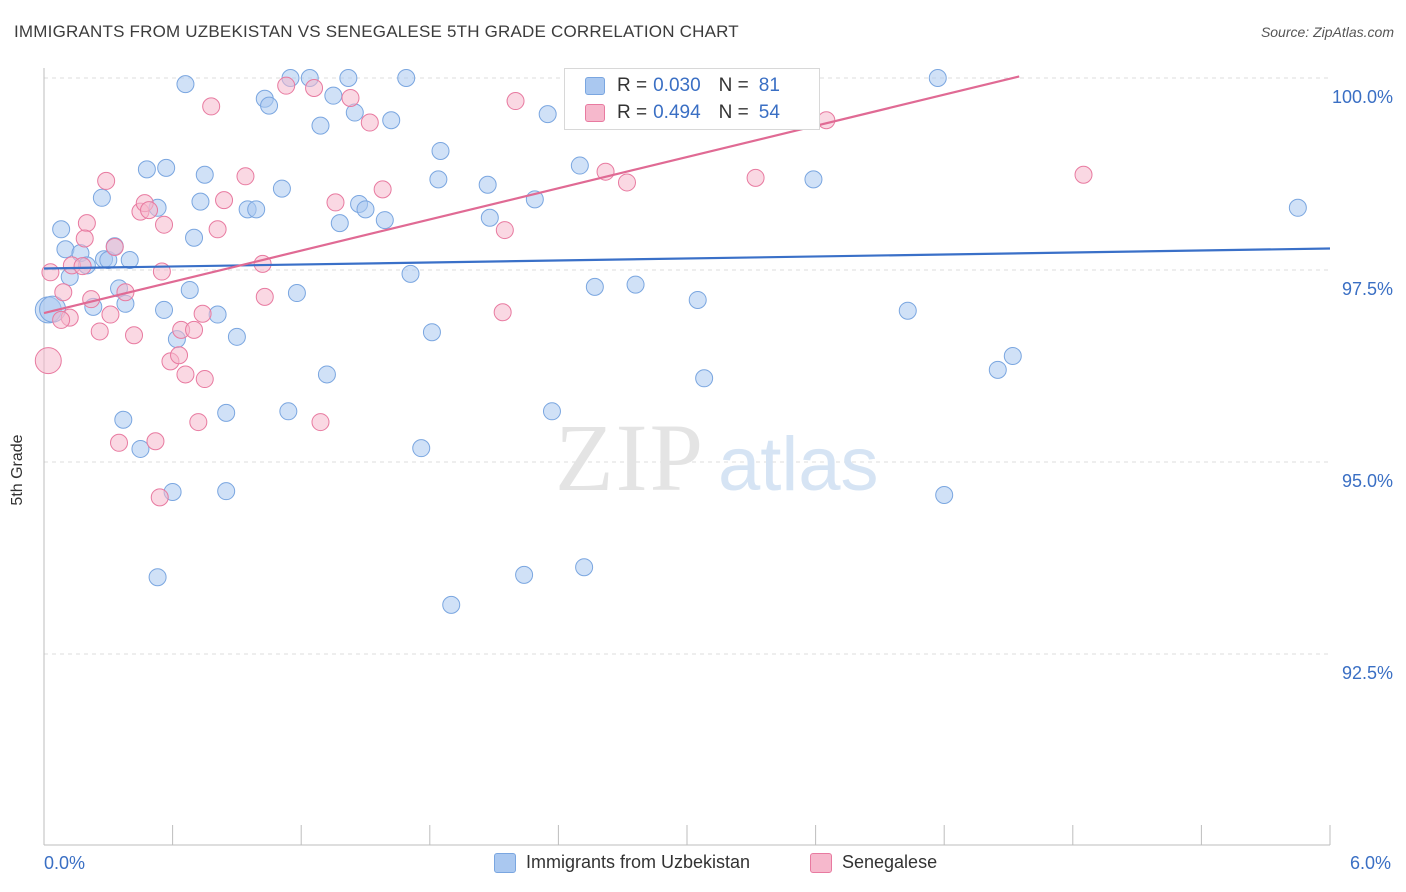 The image size is (1406, 892). I want to click on n-label: N =, so click(733, 112).